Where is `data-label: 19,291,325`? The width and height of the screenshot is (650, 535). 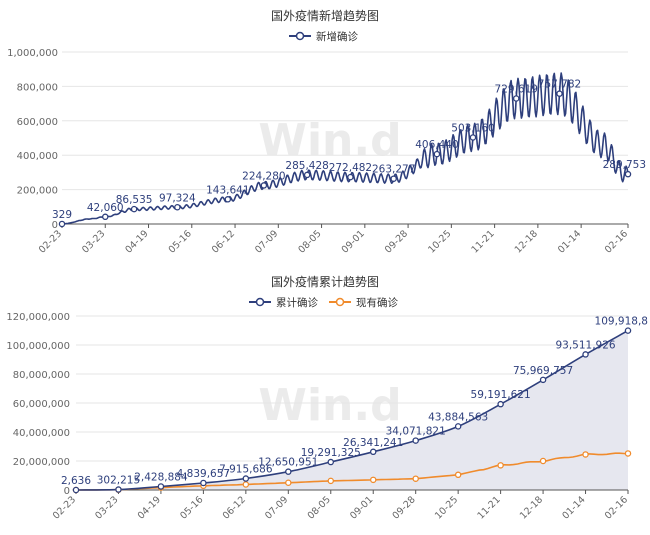 data-label: 19,291,325 is located at coordinates (331, 453).